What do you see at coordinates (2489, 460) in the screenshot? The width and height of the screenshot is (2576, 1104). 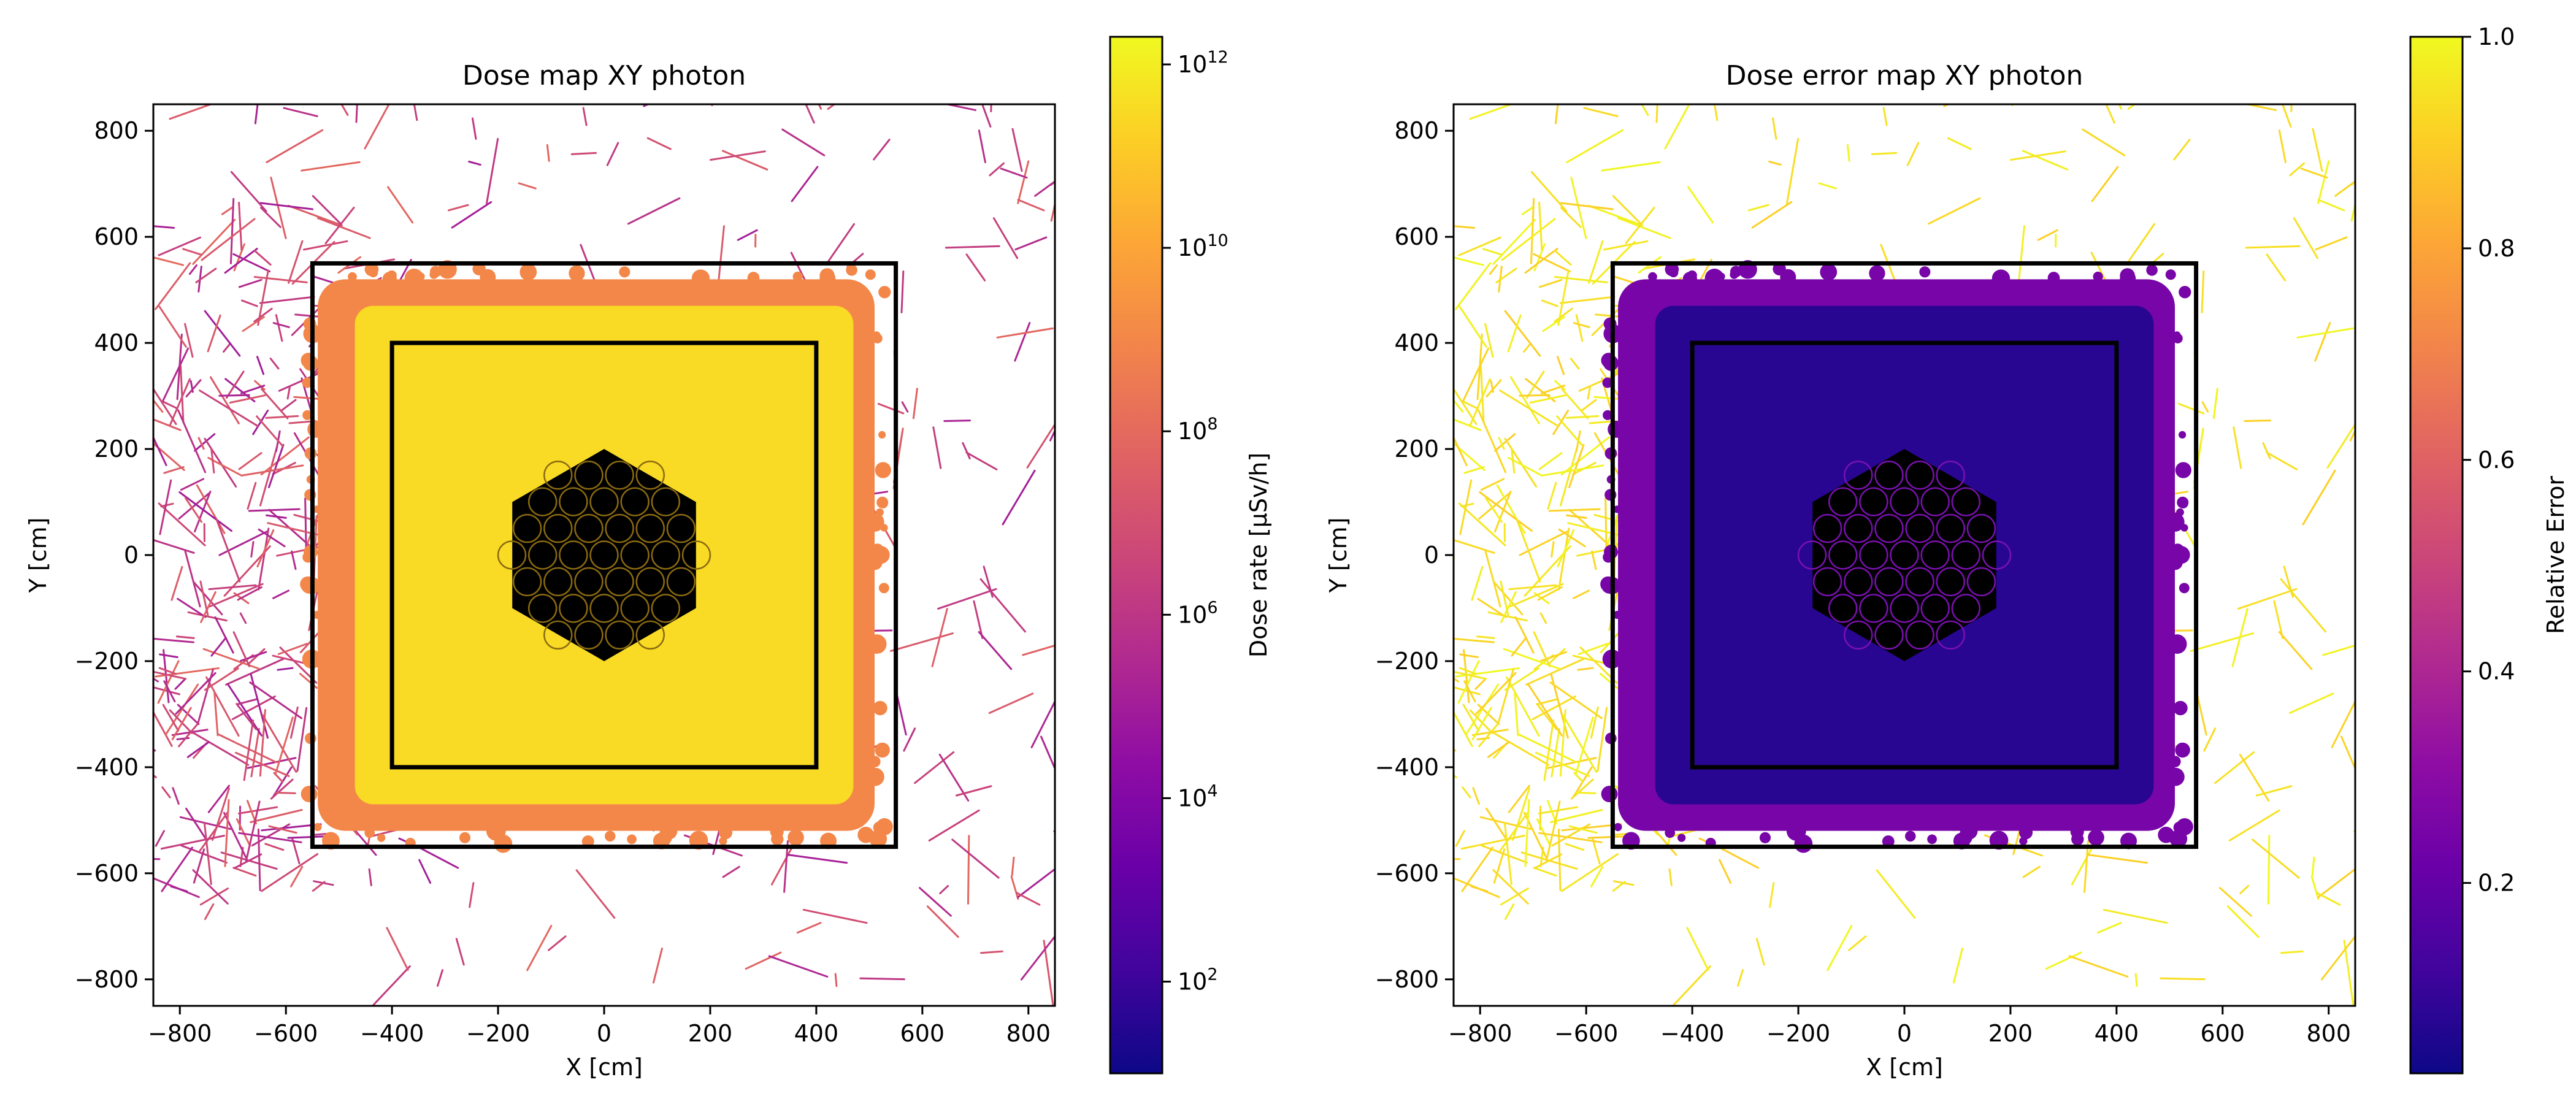 I see `dose-error-map-colorbar-ticks: 0.2 0.4 0.6 0.8 1.0` at bounding box center [2489, 460].